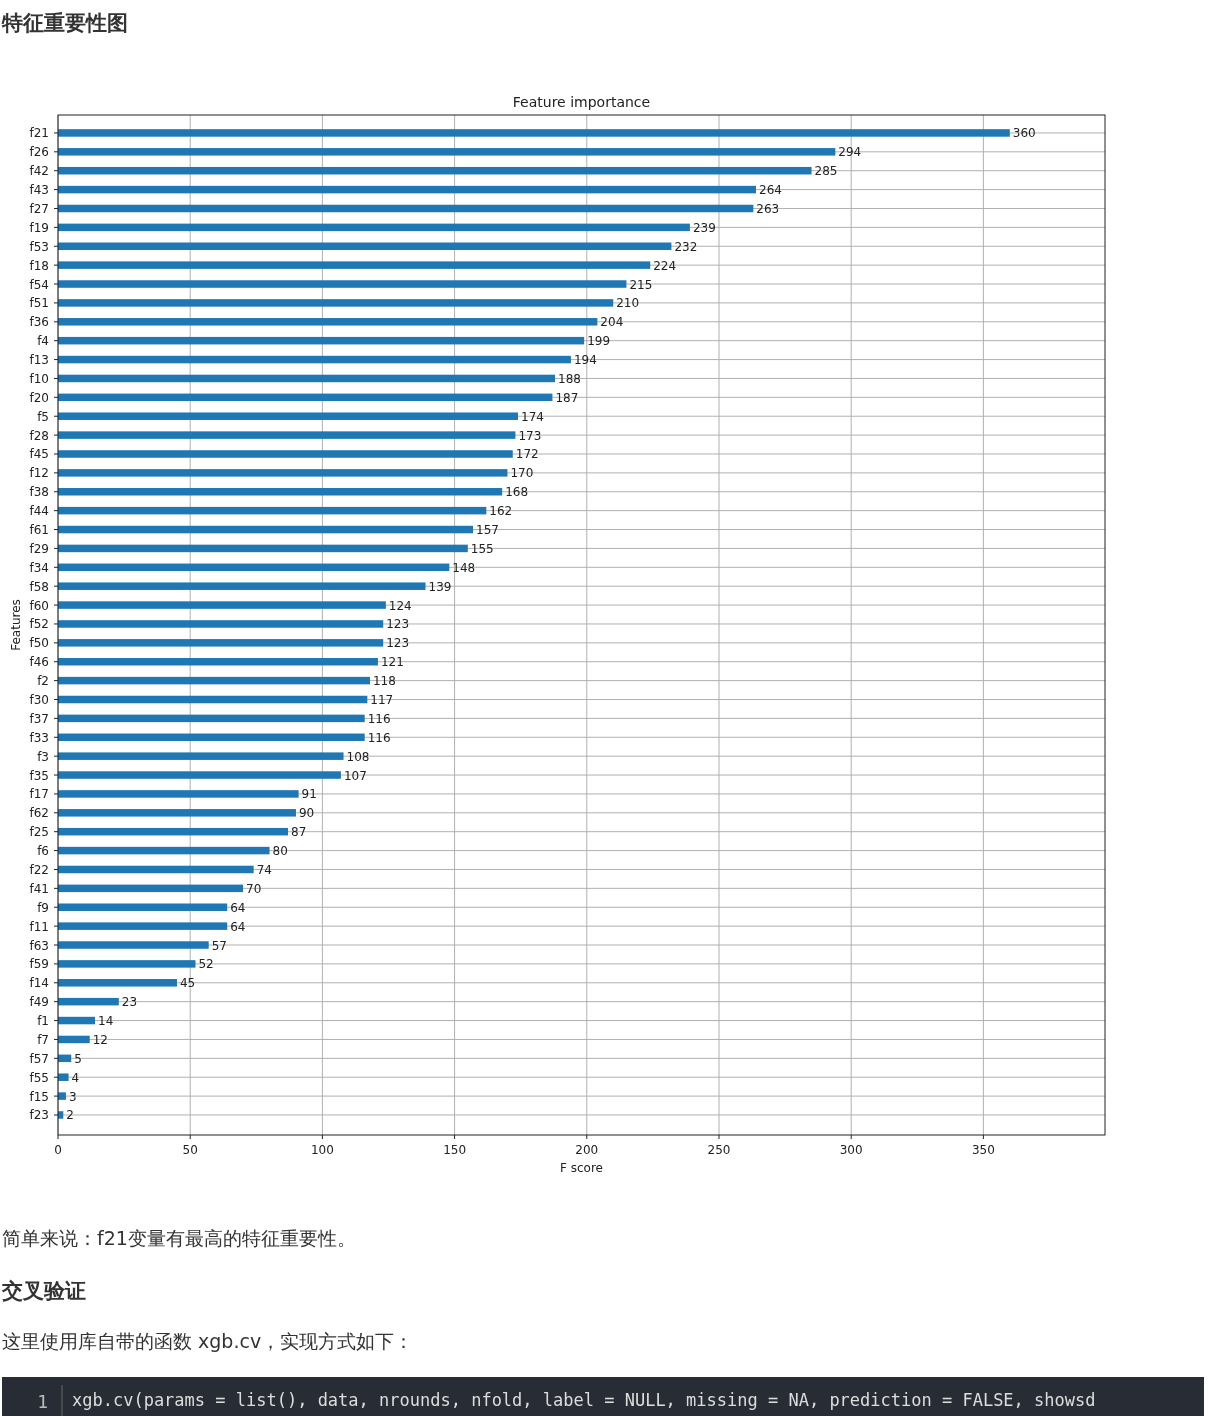  I want to click on data-label: 87, so click(299, 832).